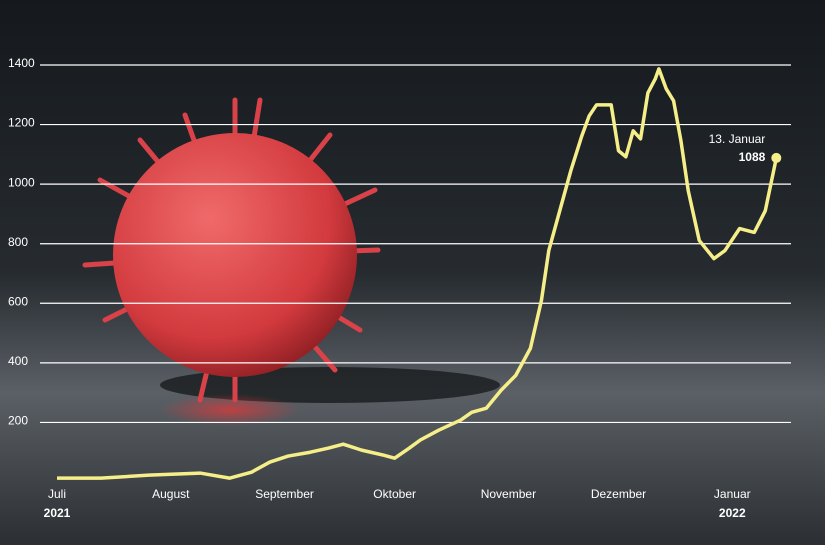 This screenshot has height=545, width=825. What do you see at coordinates (394, 494) in the screenshot?
I see `x-tick-label: Oktober` at bounding box center [394, 494].